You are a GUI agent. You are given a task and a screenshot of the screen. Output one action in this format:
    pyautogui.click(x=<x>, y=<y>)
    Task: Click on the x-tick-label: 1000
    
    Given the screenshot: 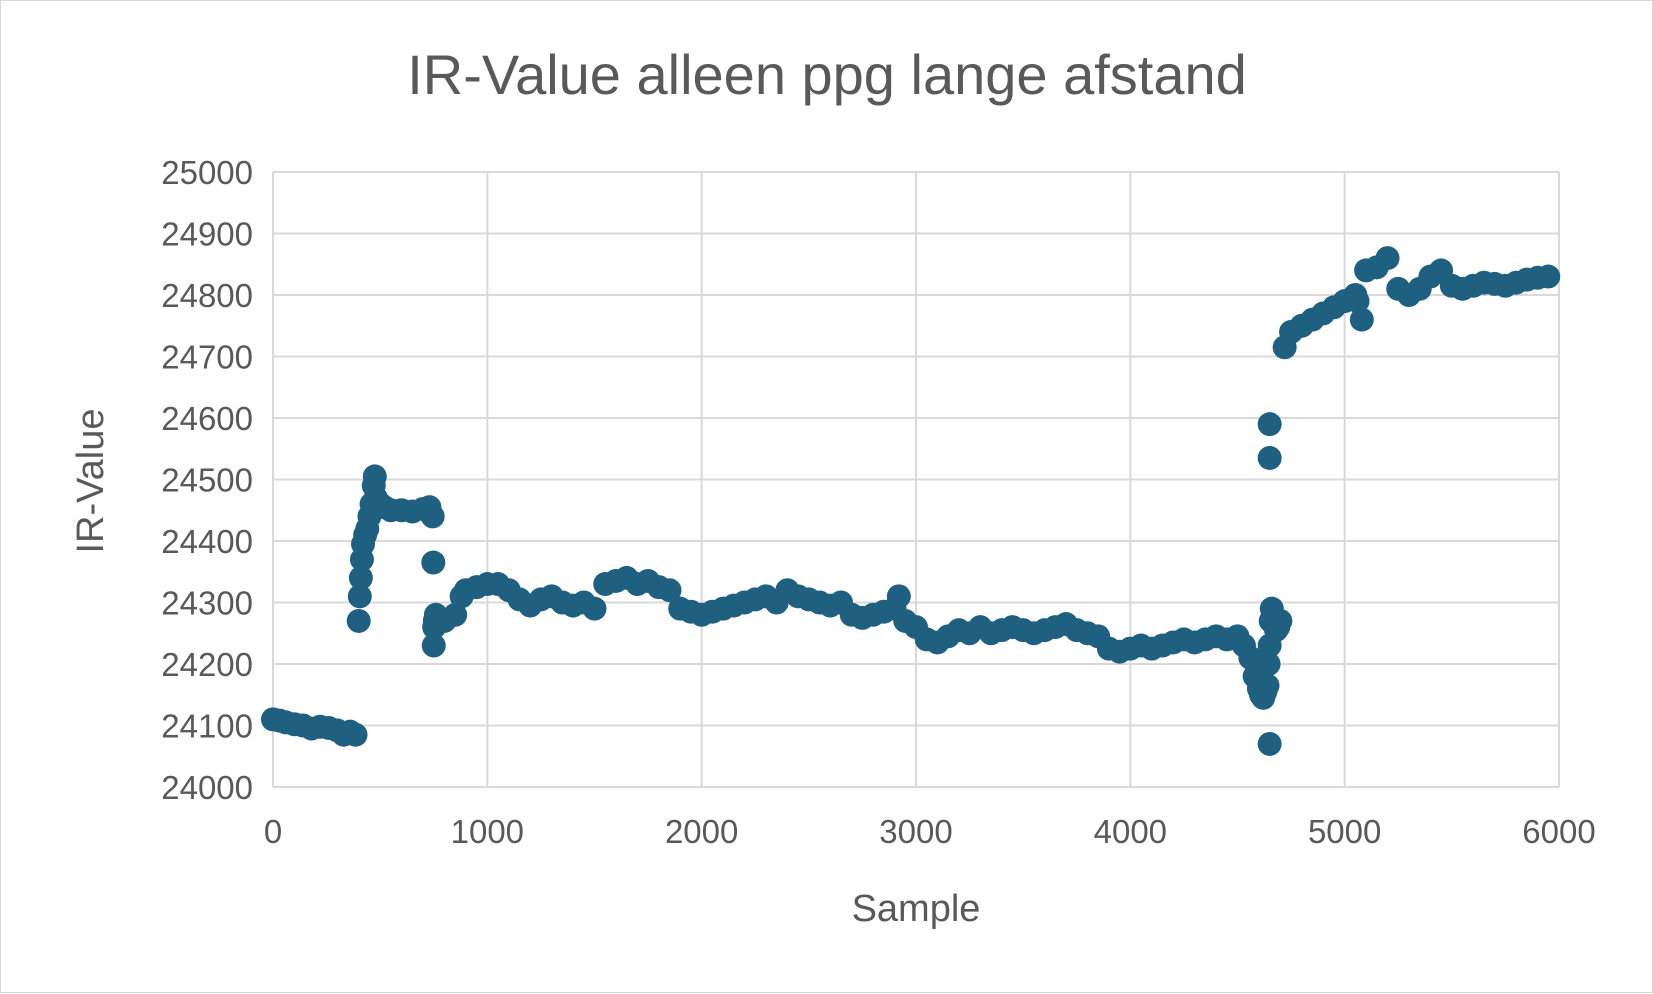 What is the action you would take?
    pyautogui.click(x=487, y=831)
    